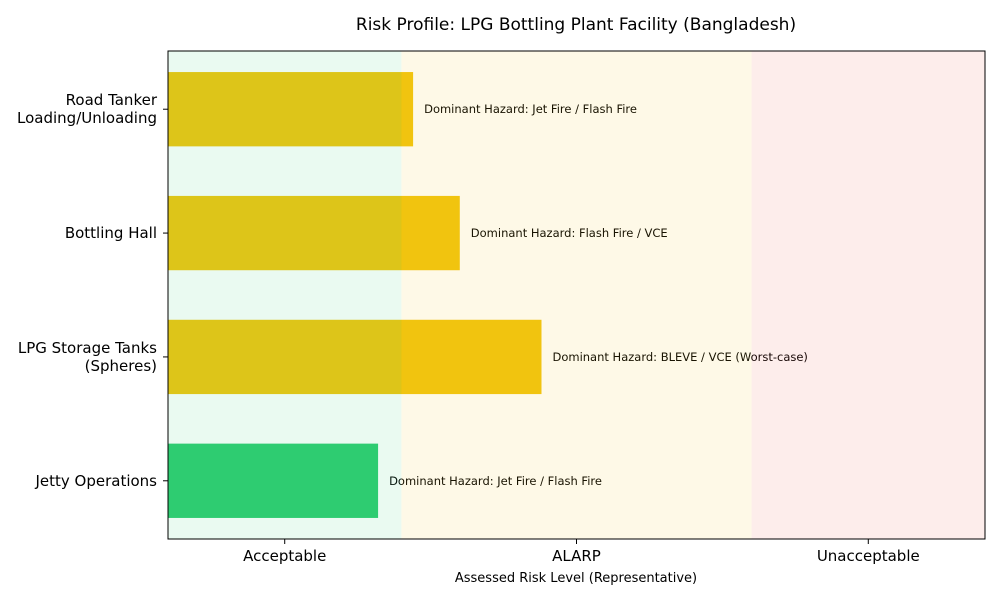 This screenshot has width=1000, height=604. Describe the element at coordinates (284, 556) in the screenshot. I see `x-tick-label: Acceptable` at that location.